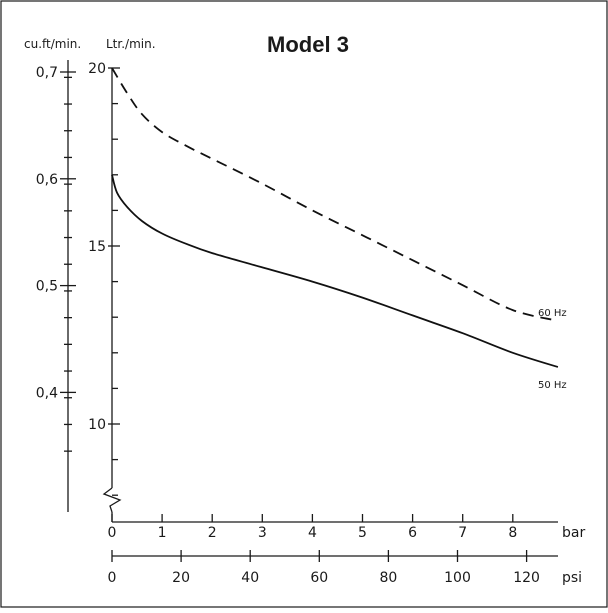 This screenshot has width=608, height=613. What do you see at coordinates (115, 299) in the screenshot?
I see `ltr-minor-ticks` at bounding box center [115, 299].